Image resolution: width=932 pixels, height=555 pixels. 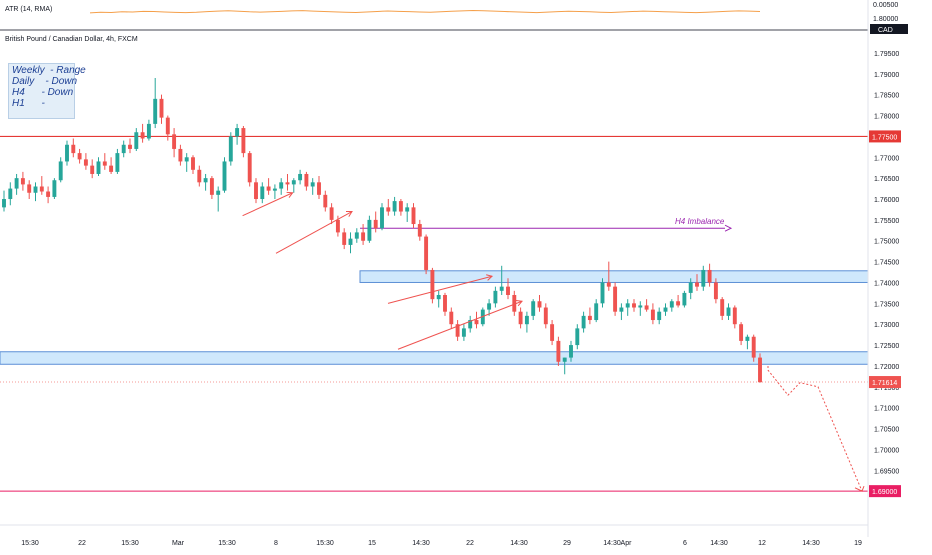 What do you see at coordinates (519, 303) in the screenshot?
I see `channel-2-lower-head` at bounding box center [519, 303].